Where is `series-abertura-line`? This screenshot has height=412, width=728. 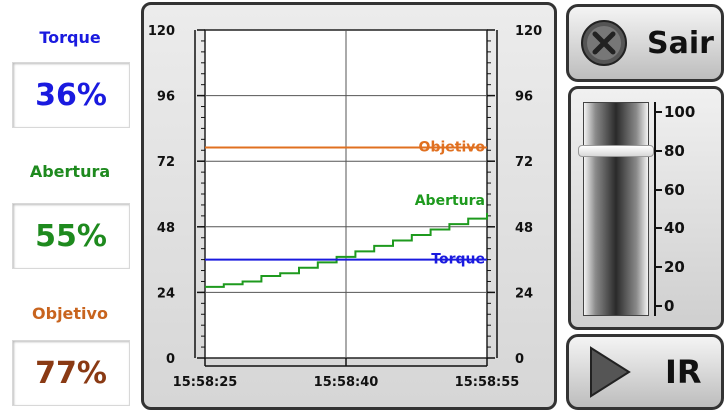 series-abertura-line is located at coordinates (346, 250).